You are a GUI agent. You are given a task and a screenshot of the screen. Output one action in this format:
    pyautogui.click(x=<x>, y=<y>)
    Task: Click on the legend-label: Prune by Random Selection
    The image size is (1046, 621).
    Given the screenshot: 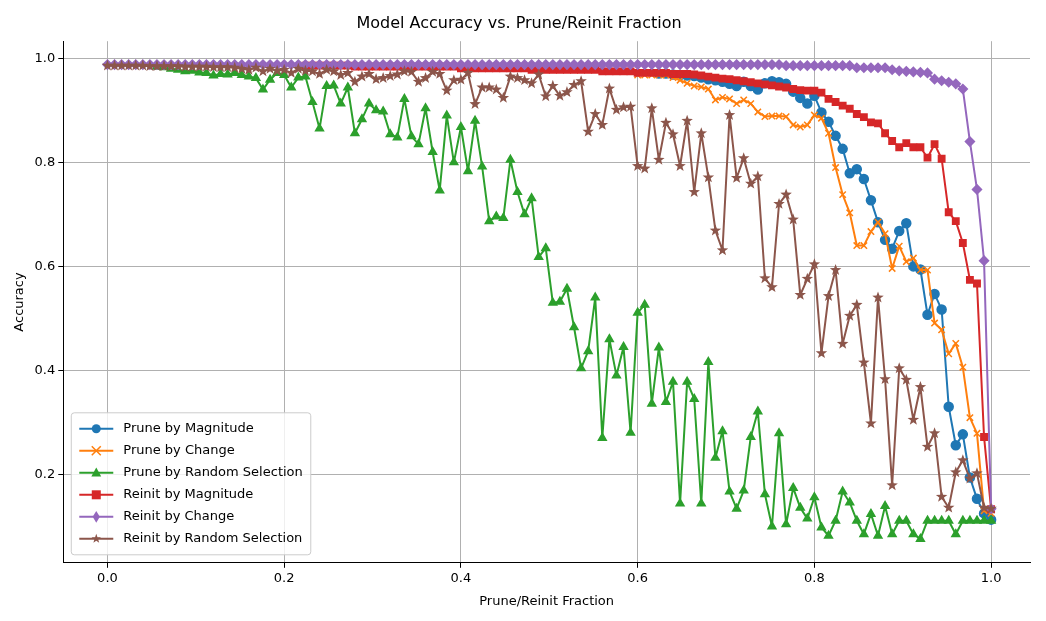 What is the action you would take?
    pyautogui.click(x=213, y=472)
    